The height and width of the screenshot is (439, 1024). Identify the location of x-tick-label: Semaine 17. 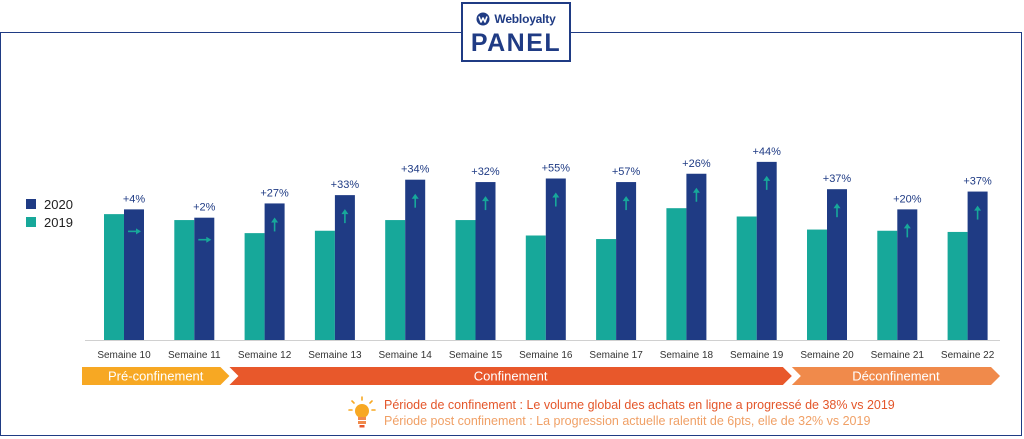
(616, 355).